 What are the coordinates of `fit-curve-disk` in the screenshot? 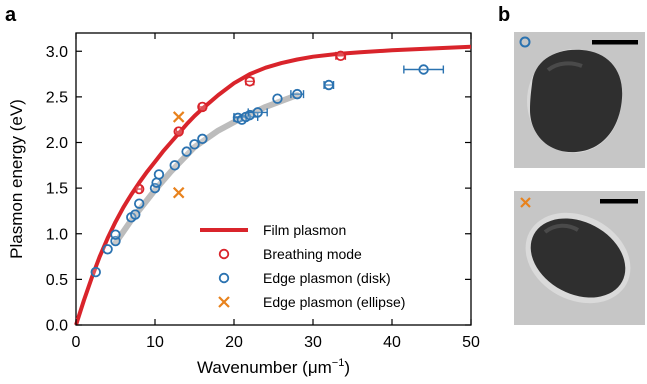 It's located at (206, 169).